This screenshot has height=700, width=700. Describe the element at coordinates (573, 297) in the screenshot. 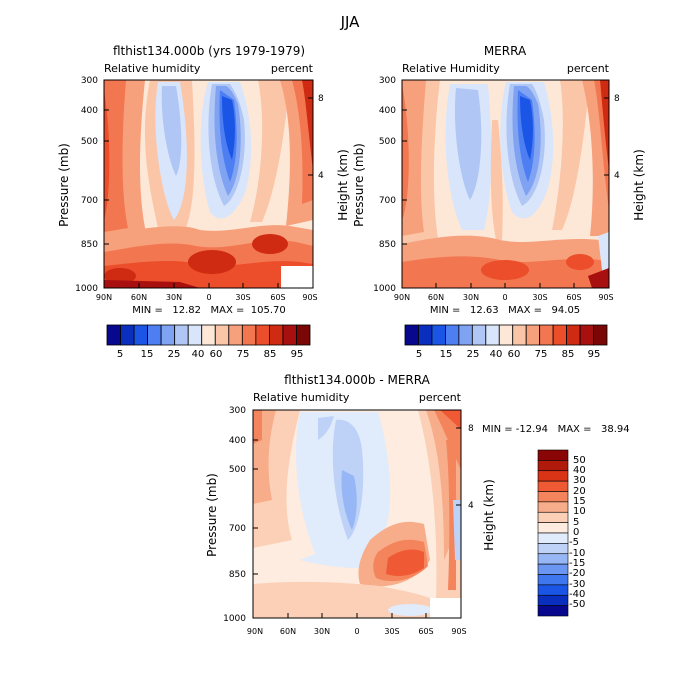

I see `panel-2-x-tick: 60S` at that location.